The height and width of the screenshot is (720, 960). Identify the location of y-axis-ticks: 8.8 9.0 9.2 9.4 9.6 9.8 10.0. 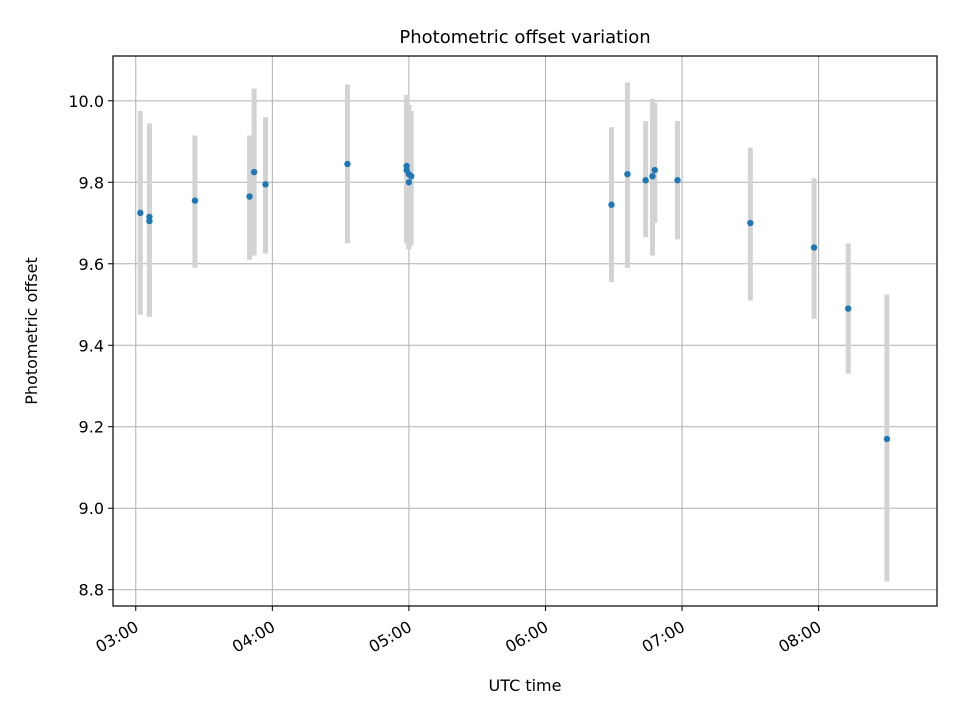
(90, 346).